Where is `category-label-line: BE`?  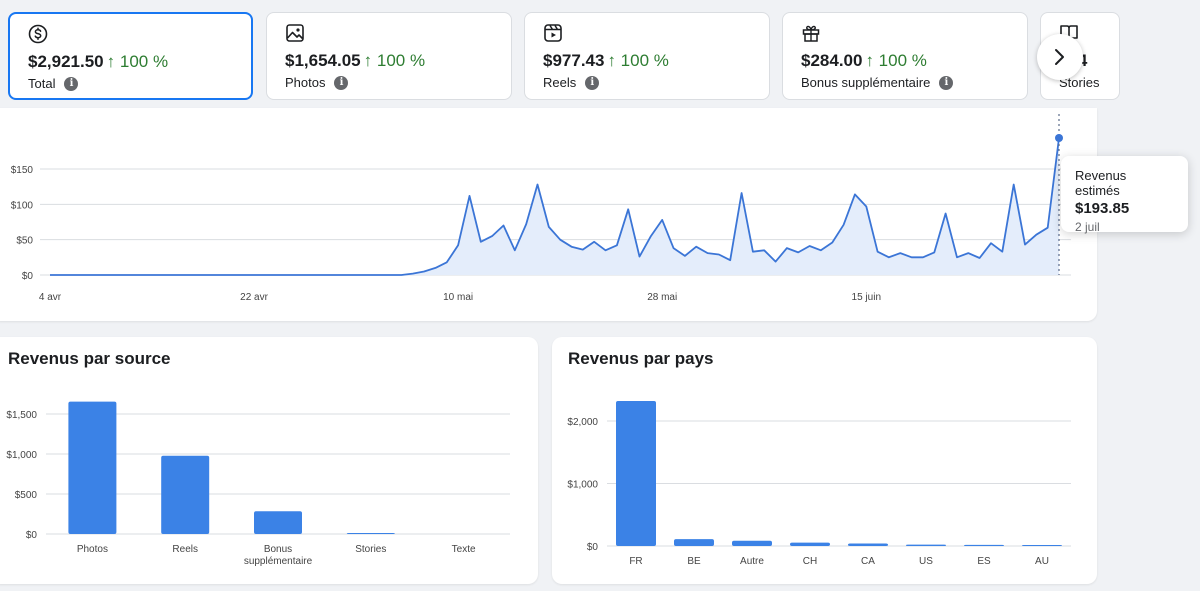
category-label-line: BE is located at coordinates (694, 561).